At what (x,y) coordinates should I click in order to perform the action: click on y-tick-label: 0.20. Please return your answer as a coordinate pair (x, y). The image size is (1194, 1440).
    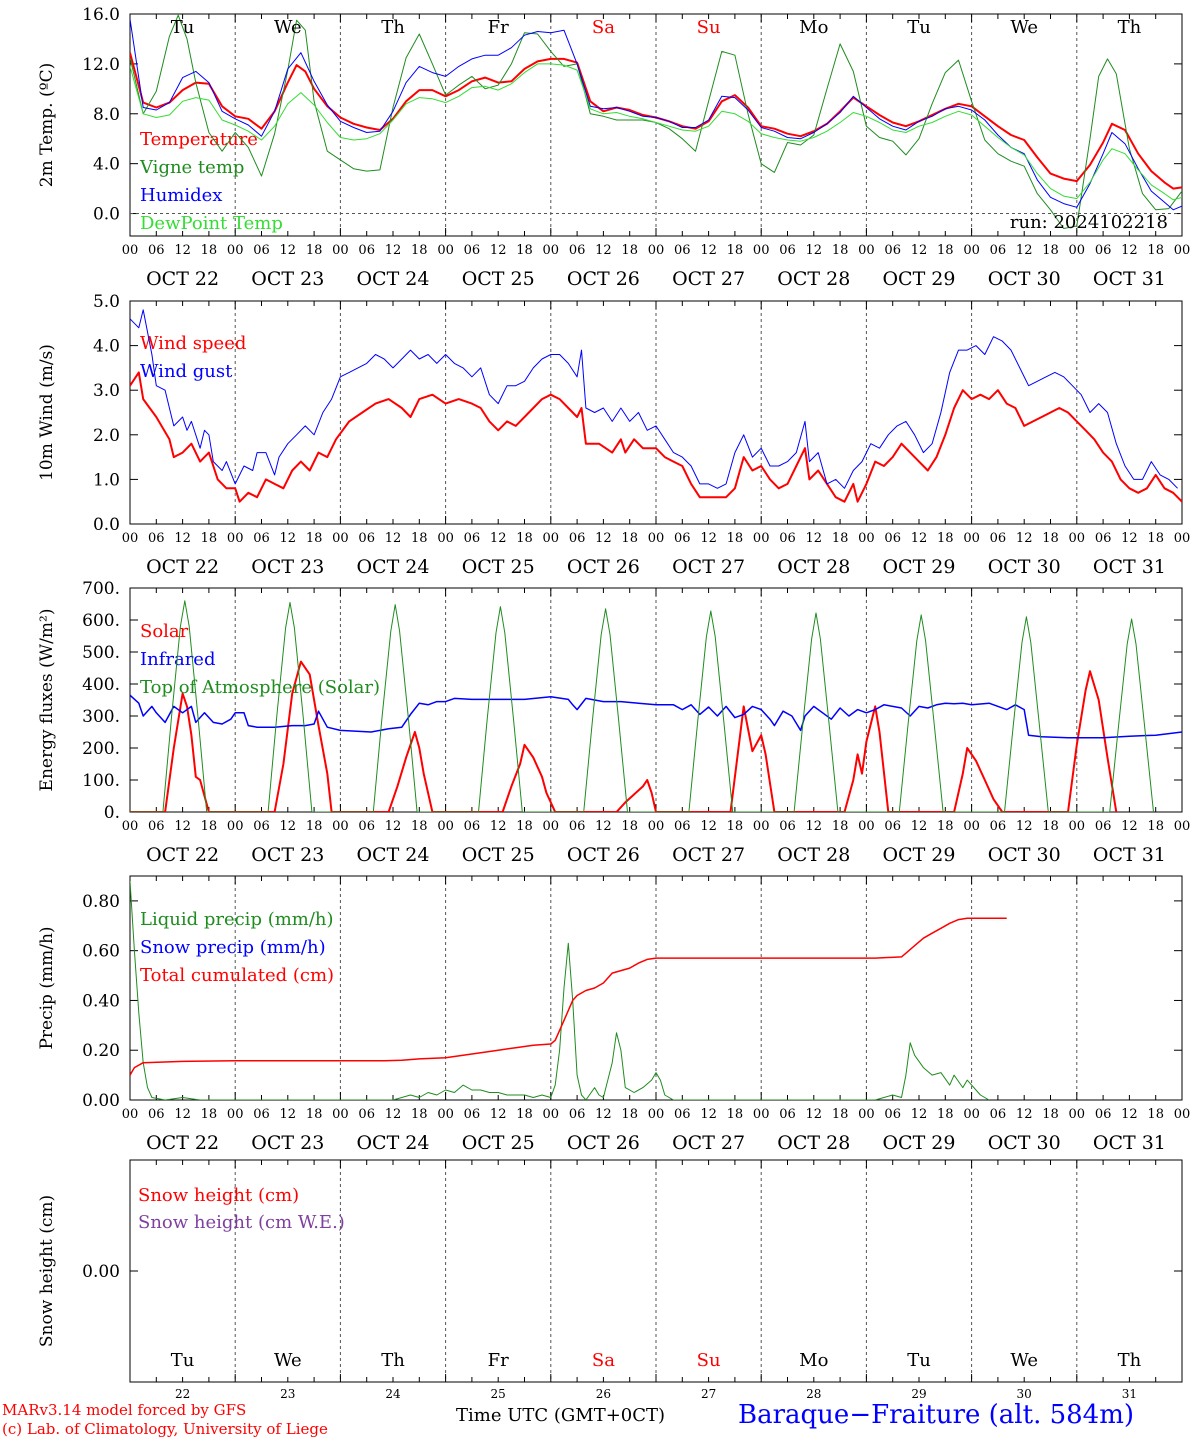
    Looking at the image, I should click on (101, 1051).